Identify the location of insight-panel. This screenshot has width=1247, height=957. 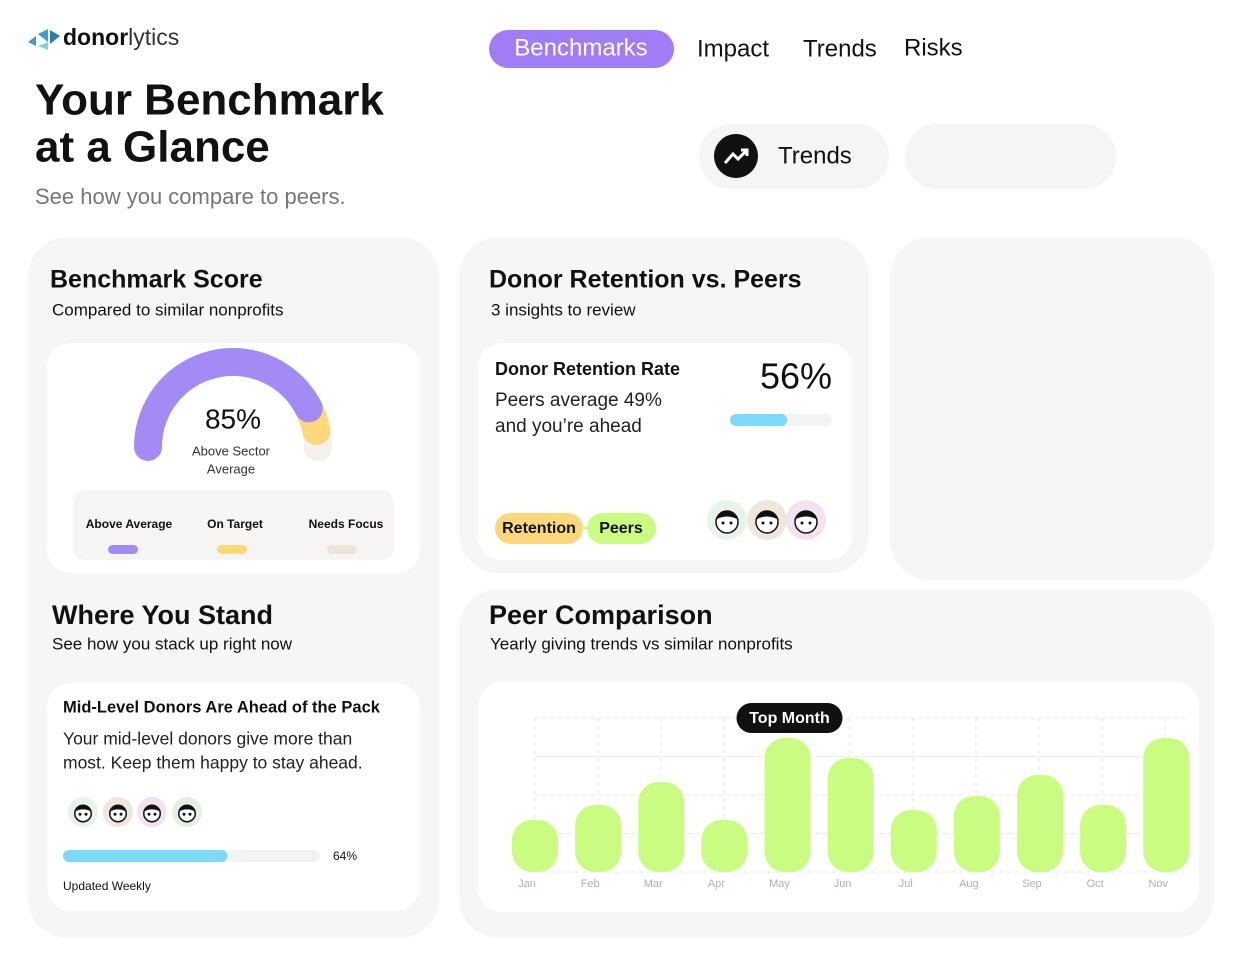
(233, 797).